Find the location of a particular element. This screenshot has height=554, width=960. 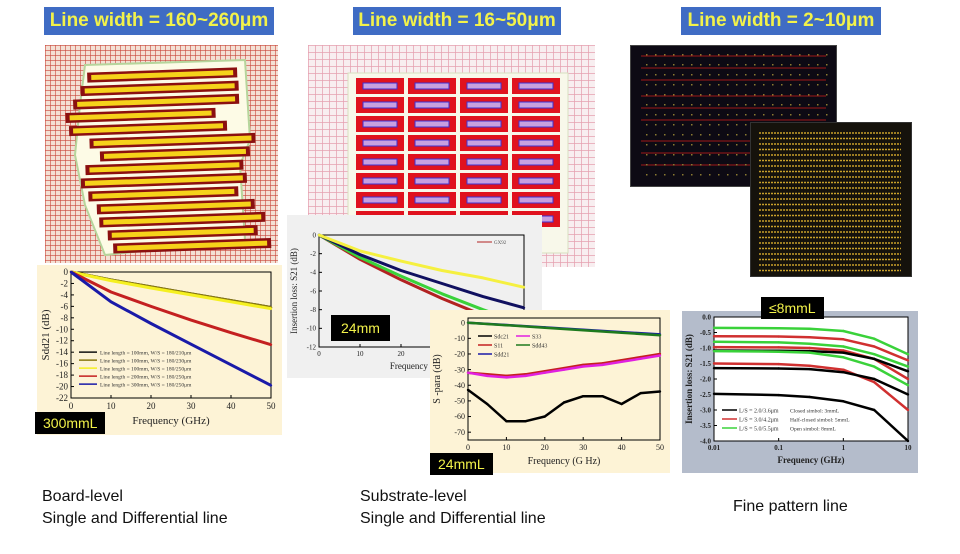

caption-substrate-line2: Single and Differential line is located at coordinates (453, 518).